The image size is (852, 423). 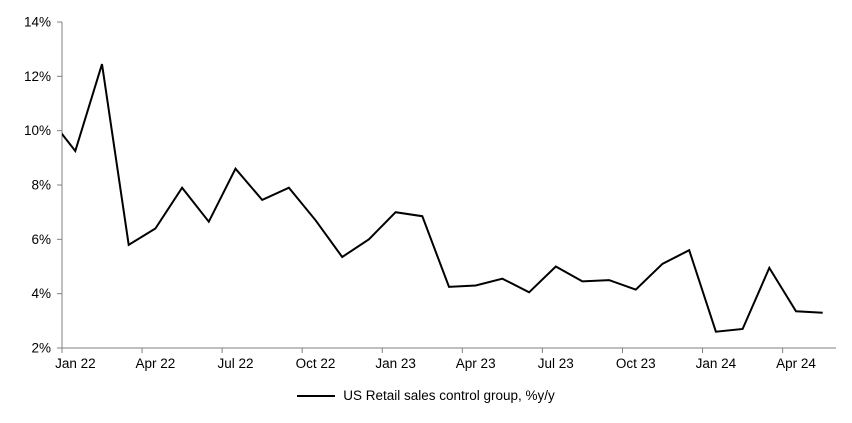 I want to click on y-tick-label: 10%, so click(x=37, y=130).